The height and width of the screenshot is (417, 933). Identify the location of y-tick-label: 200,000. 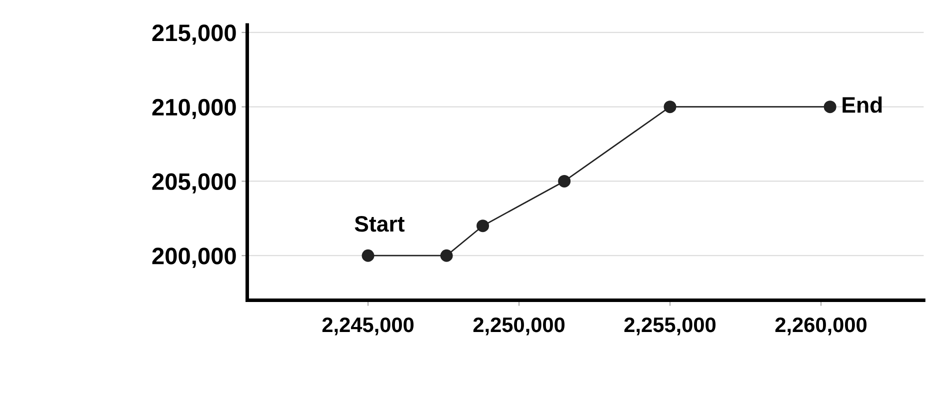
(194, 258).